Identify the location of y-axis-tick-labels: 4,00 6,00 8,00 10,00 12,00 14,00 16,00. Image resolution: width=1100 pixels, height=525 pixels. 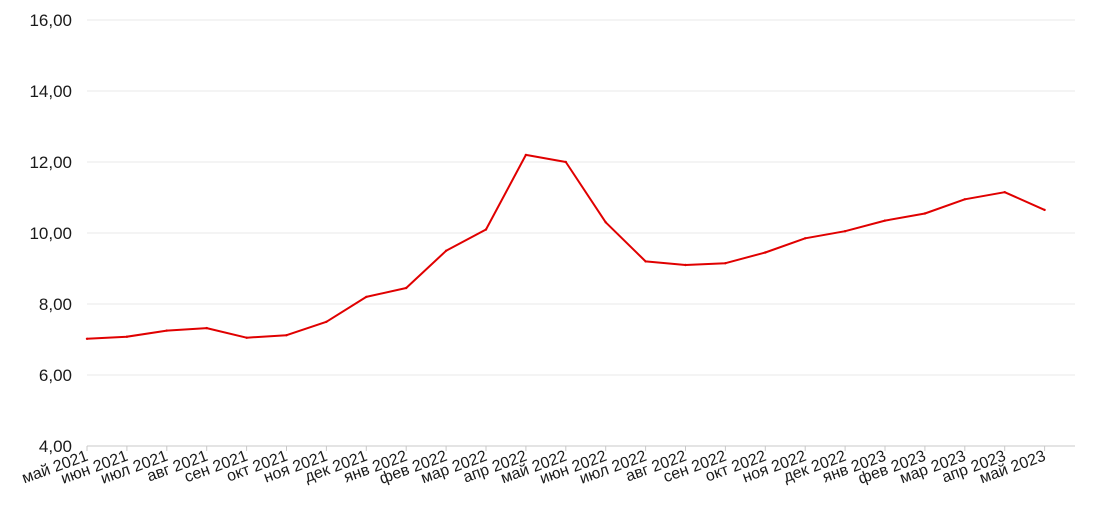
(50, 233).